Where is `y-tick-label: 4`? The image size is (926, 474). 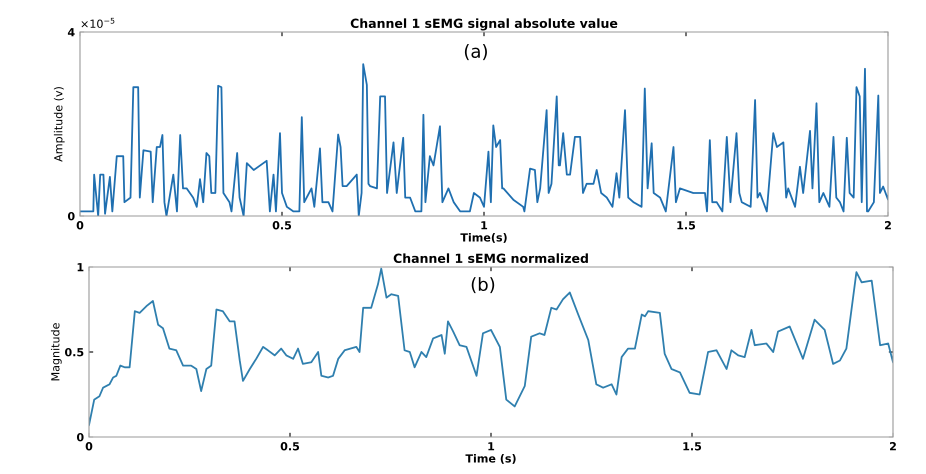 y-tick-label: 4 is located at coordinates (71, 32).